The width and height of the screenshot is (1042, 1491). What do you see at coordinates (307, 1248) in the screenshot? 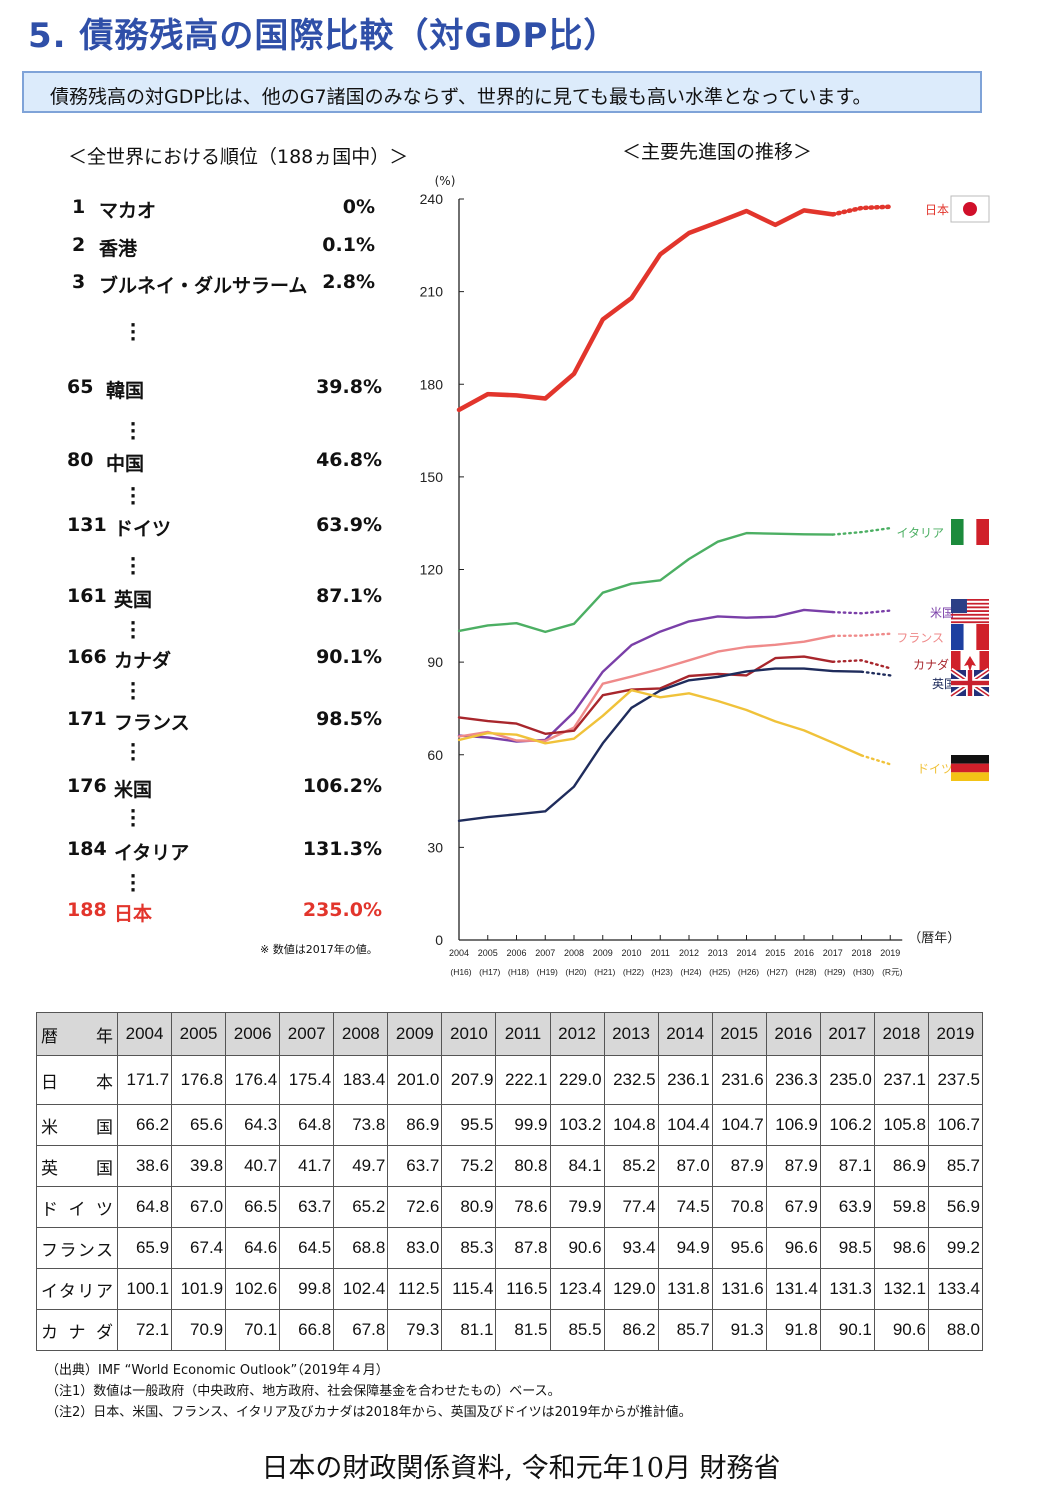
I see `table-cell: 64.5` at bounding box center [307, 1248].